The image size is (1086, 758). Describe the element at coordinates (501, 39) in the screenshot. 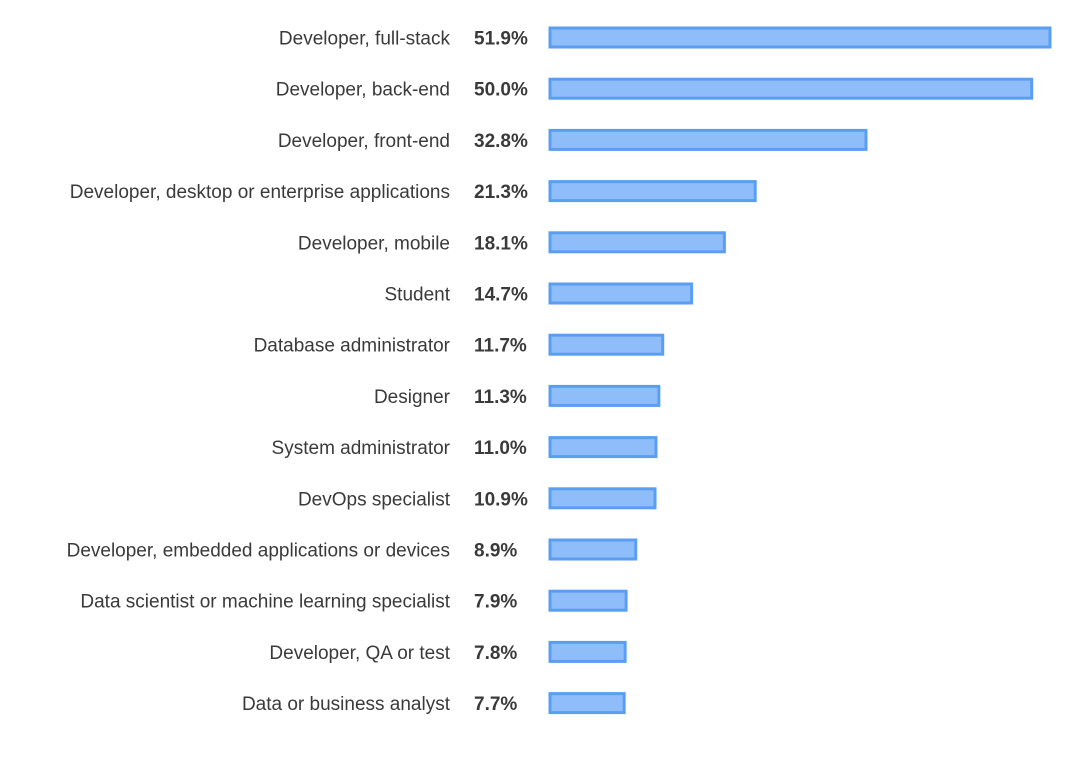

I see `value-label: 51.9%` at that location.